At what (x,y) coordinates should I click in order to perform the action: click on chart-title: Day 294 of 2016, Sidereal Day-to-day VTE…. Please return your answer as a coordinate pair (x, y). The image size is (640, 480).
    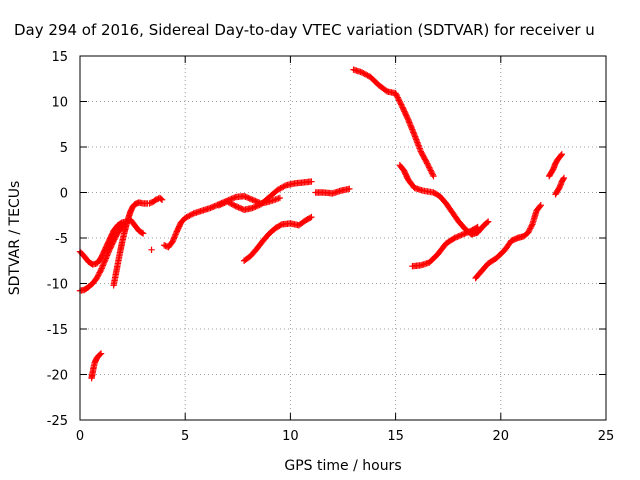
    Looking at the image, I should click on (304, 30).